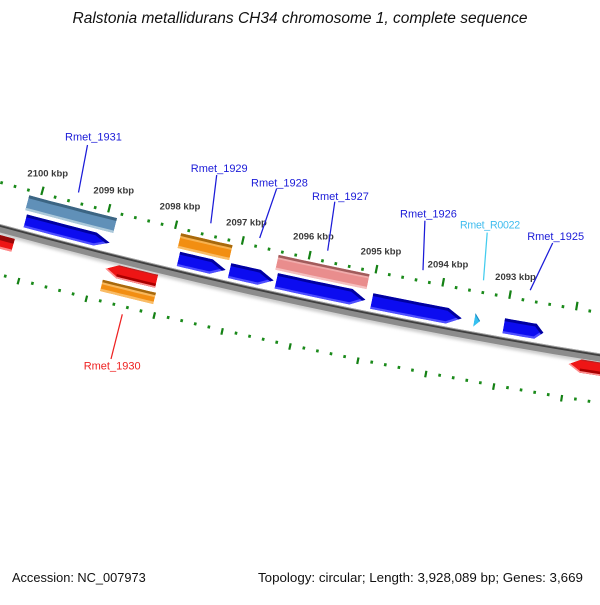 This screenshot has height=605, width=600. Describe the element at coordinates (340, 197) in the screenshot. I see `svg-text: Rmet_1927` at that location.